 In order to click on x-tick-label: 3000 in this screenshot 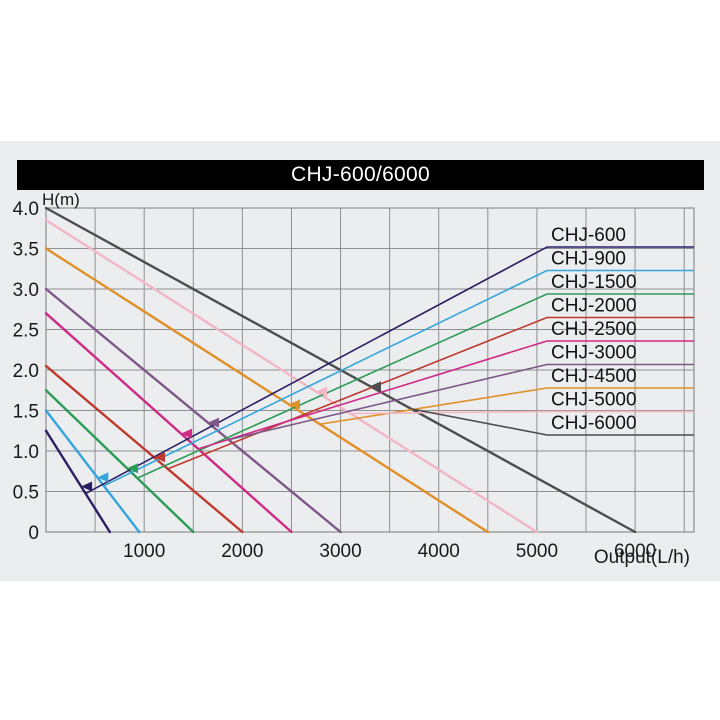, I will do `click(340, 551)`.